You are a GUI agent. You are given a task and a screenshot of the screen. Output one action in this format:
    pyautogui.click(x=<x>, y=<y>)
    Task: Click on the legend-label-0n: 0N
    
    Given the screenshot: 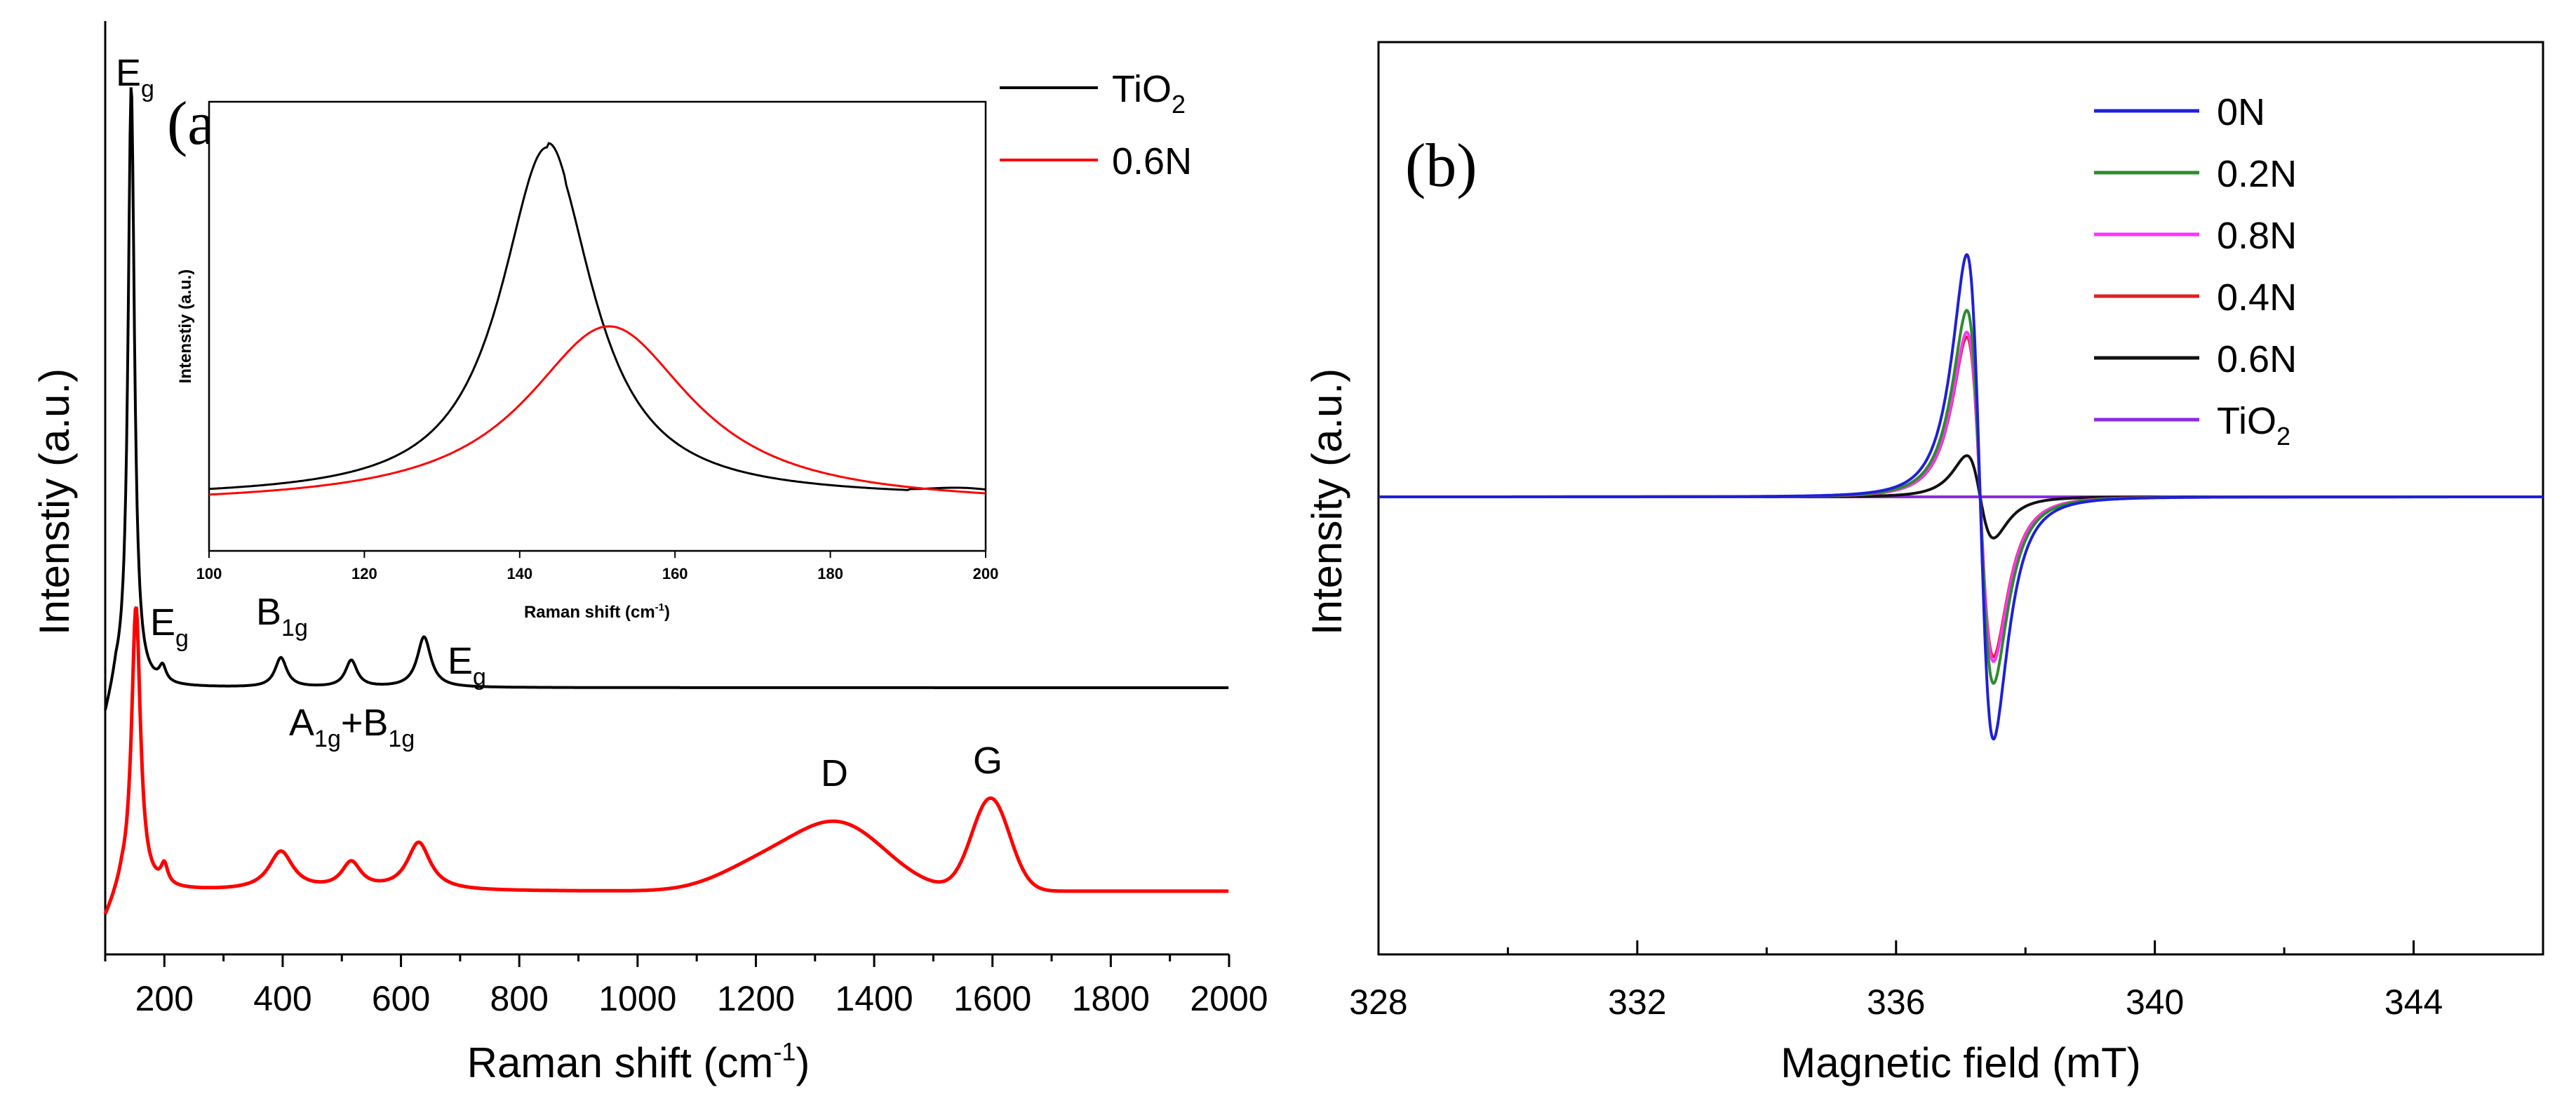 What is the action you would take?
    pyautogui.click(x=2241, y=112)
    